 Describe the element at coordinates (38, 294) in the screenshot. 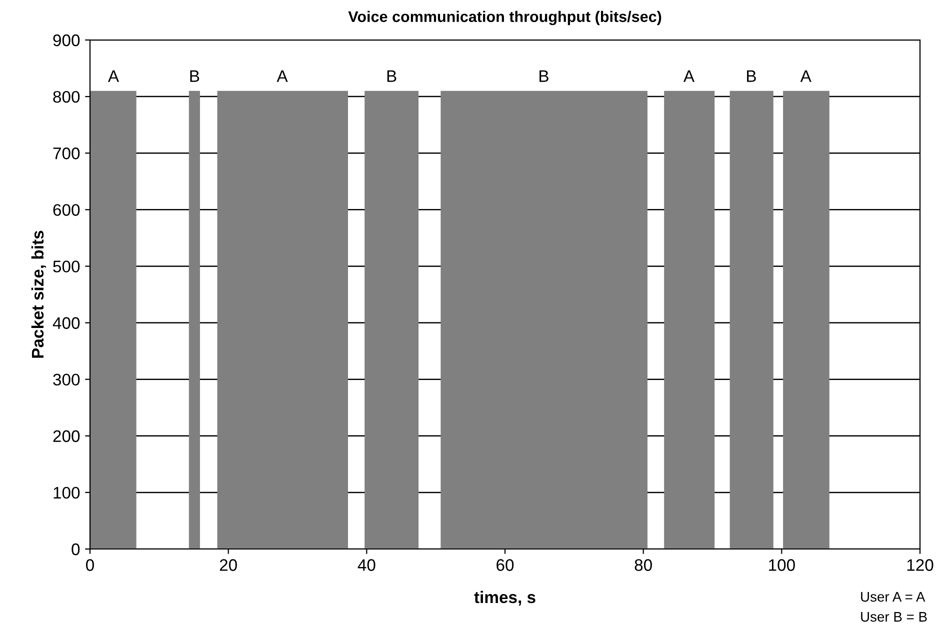

I see `y-axis-title: Packet size, bits` at that location.